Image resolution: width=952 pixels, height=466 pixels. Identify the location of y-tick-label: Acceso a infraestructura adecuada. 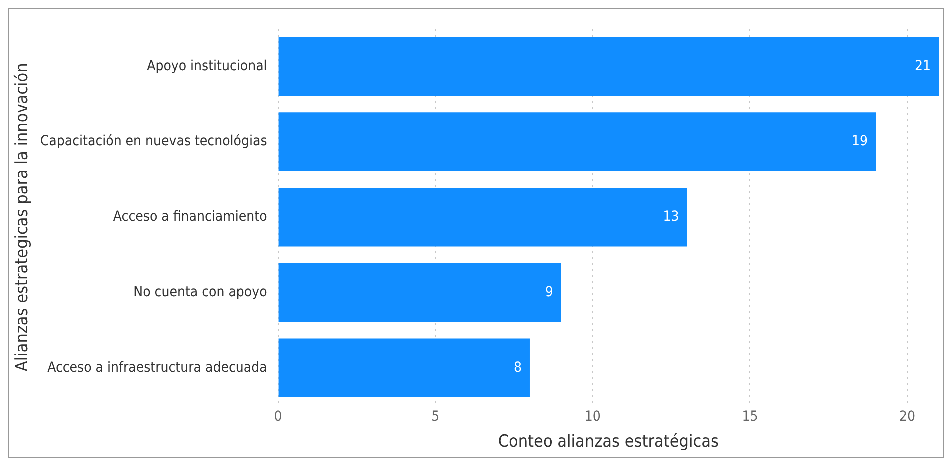
(158, 368).